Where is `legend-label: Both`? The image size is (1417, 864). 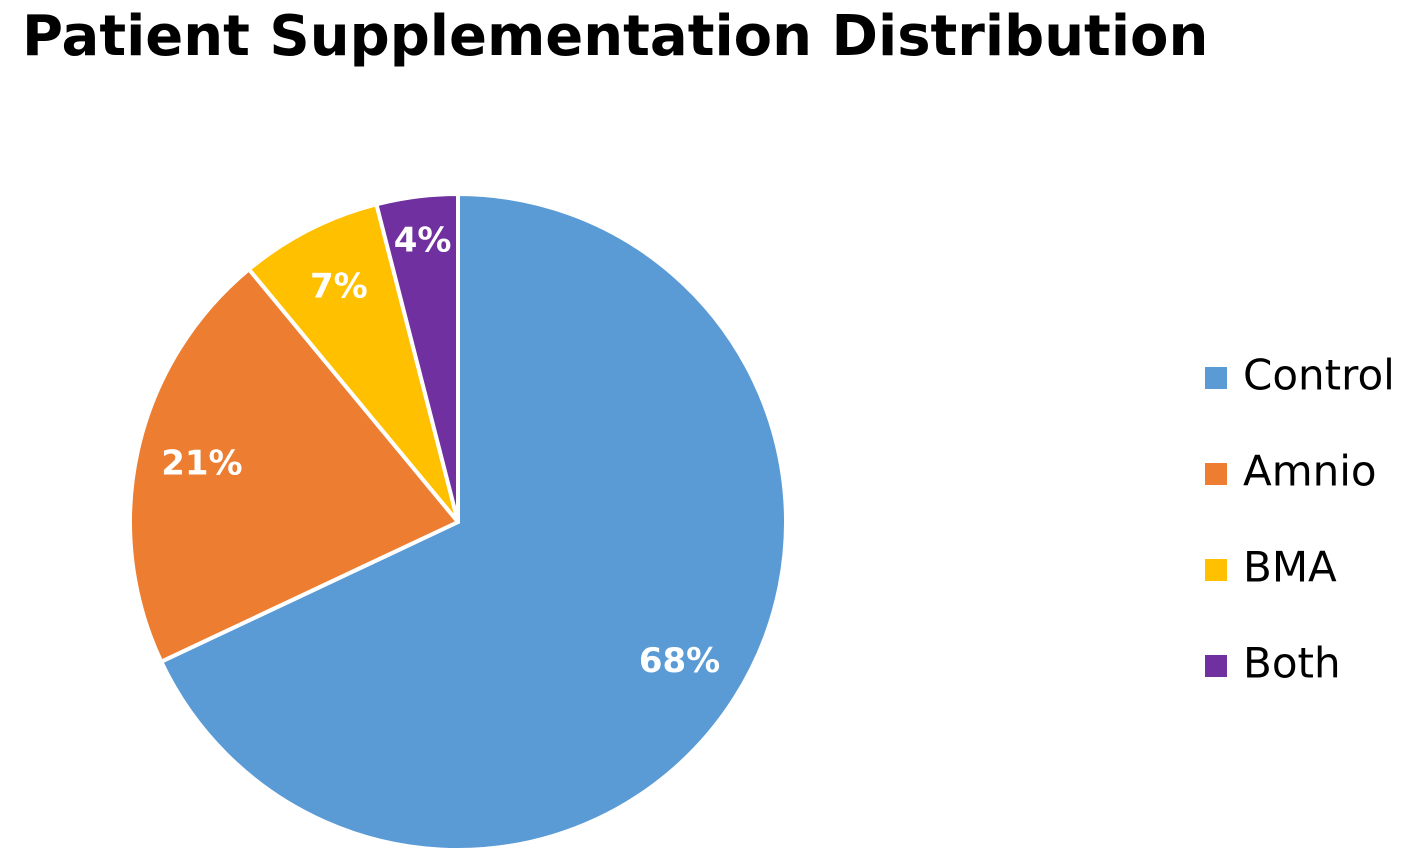
legend-label: Both is located at coordinates (1292, 663).